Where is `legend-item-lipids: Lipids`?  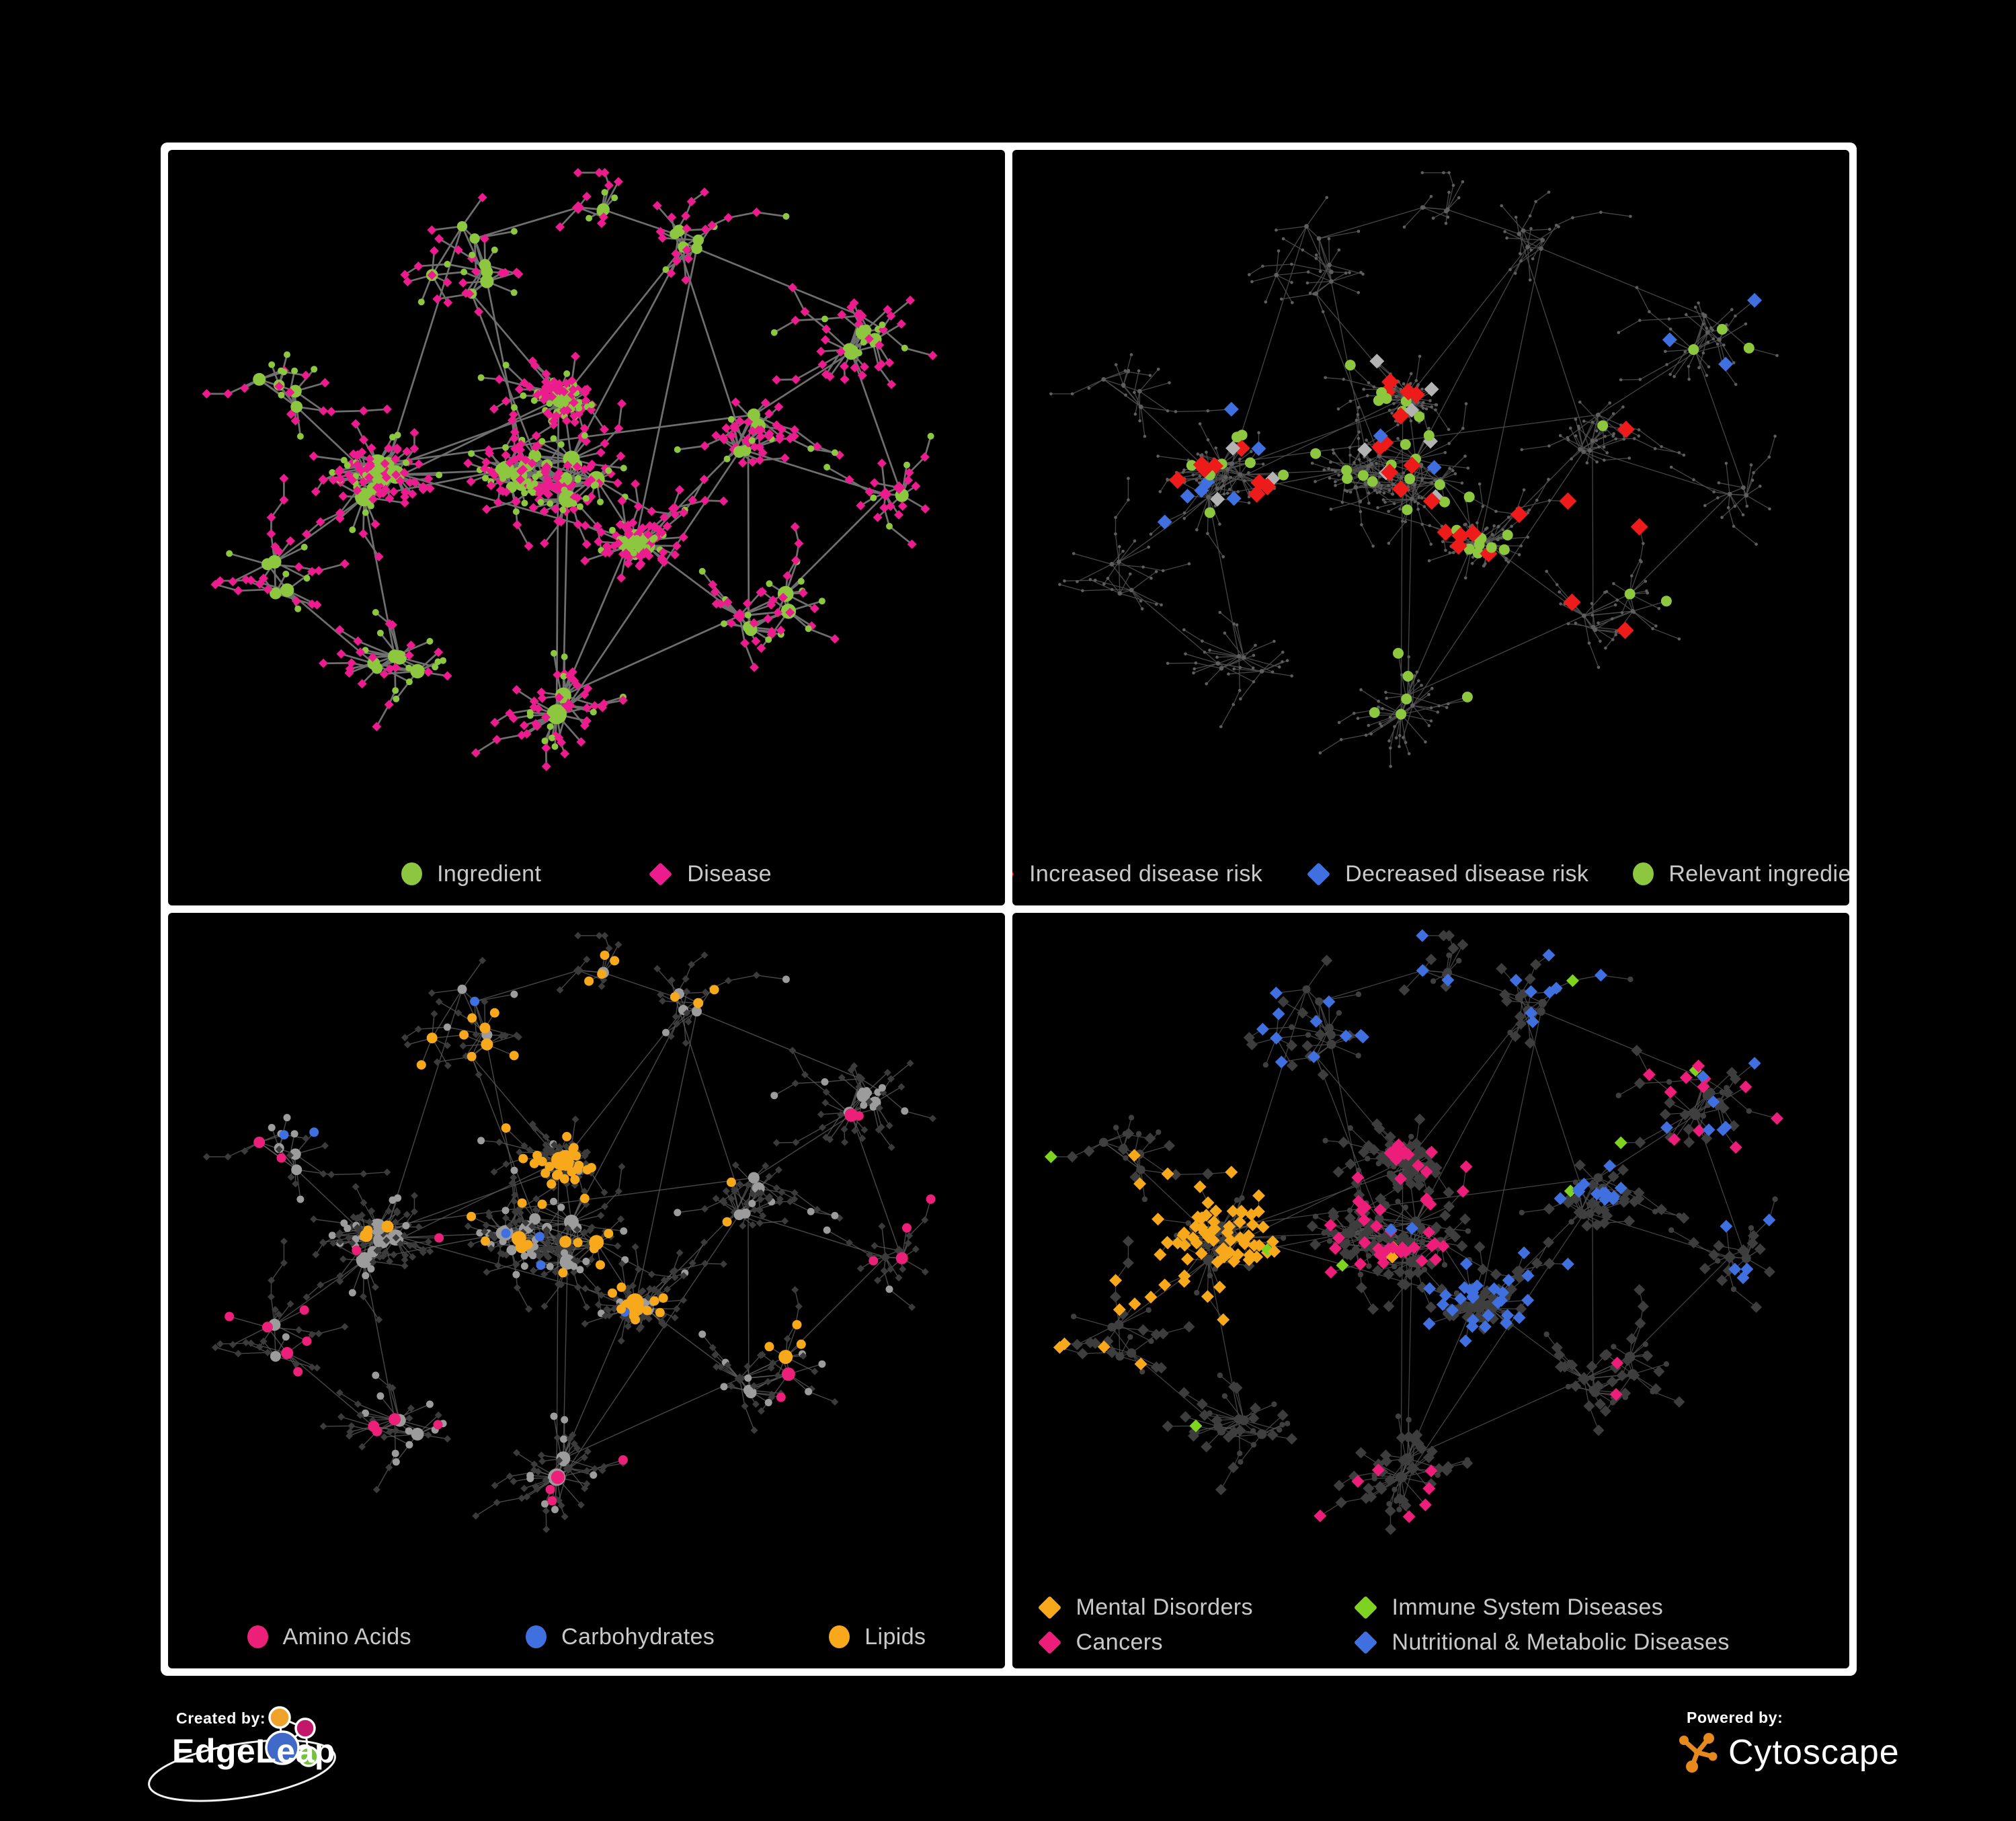 legend-item-lipids: Lipids is located at coordinates (877, 1637).